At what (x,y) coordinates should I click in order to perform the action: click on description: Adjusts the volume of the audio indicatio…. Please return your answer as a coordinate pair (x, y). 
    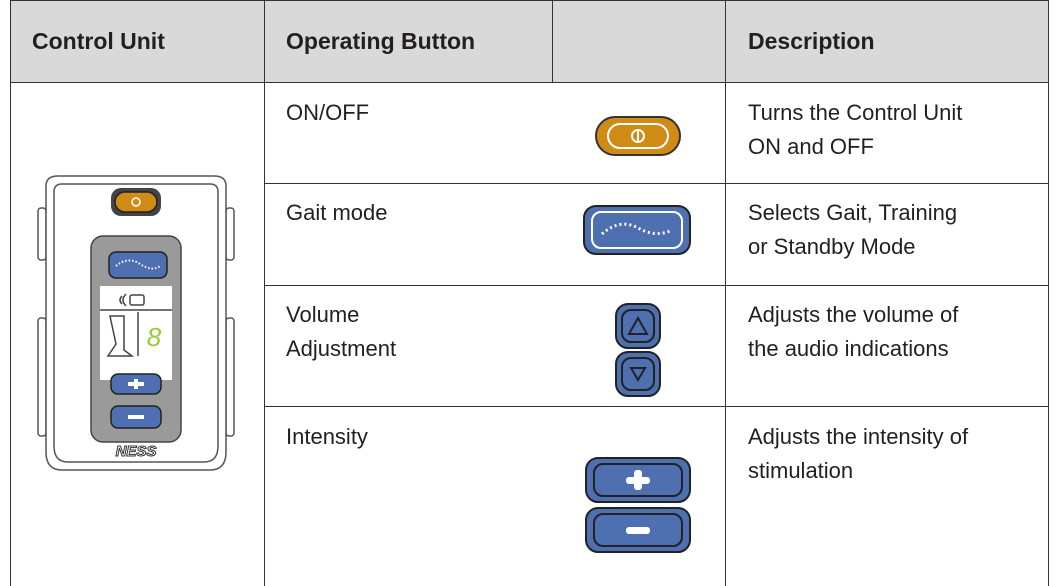
    Looking at the image, I should click on (853, 332).